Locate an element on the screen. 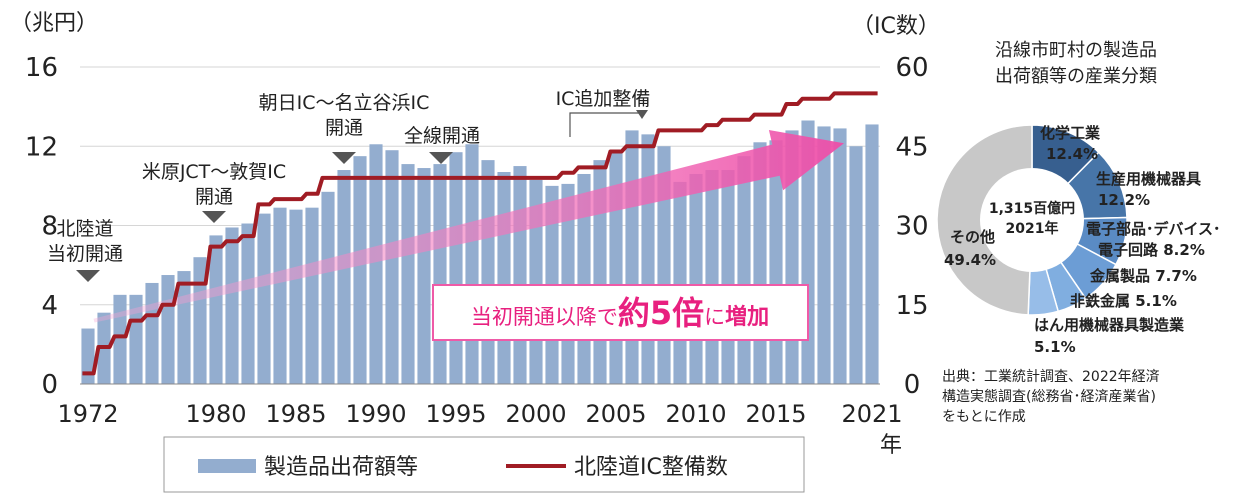 This screenshot has height=500, width=1240. x-tick-label: 2000 is located at coordinates (535, 414).